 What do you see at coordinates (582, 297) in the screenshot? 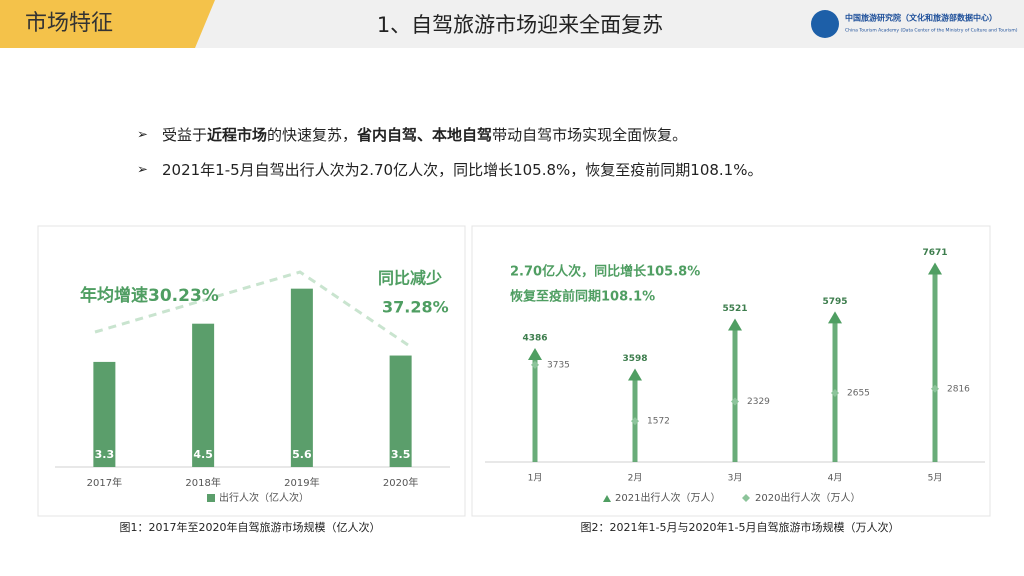
I see `annotation: 恢复至疫前同期108.1%` at bounding box center [582, 297].